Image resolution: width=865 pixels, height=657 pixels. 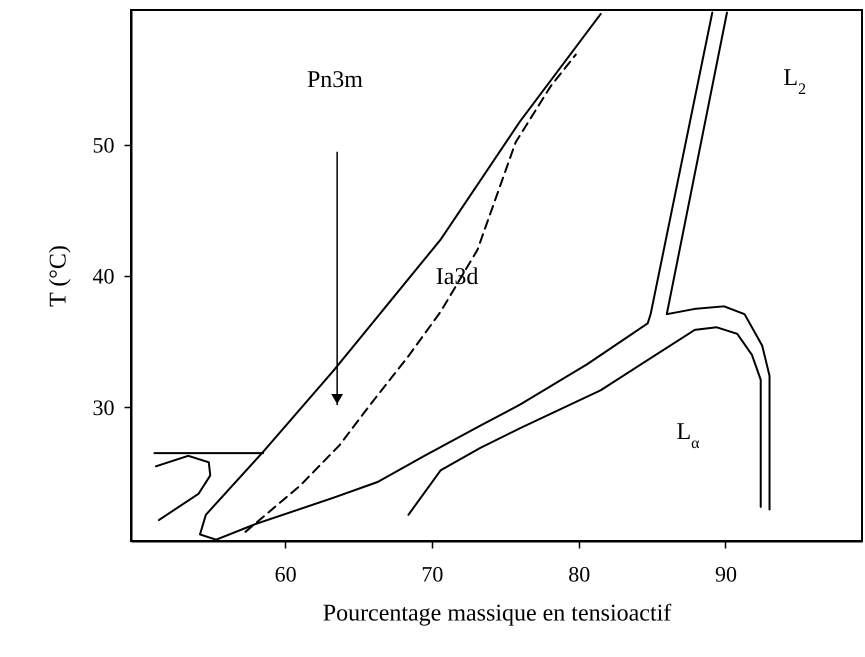 What do you see at coordinates (285, 574) in the screenshot?
I see `x-tick-label: 60` at bounding box center [285, 574].